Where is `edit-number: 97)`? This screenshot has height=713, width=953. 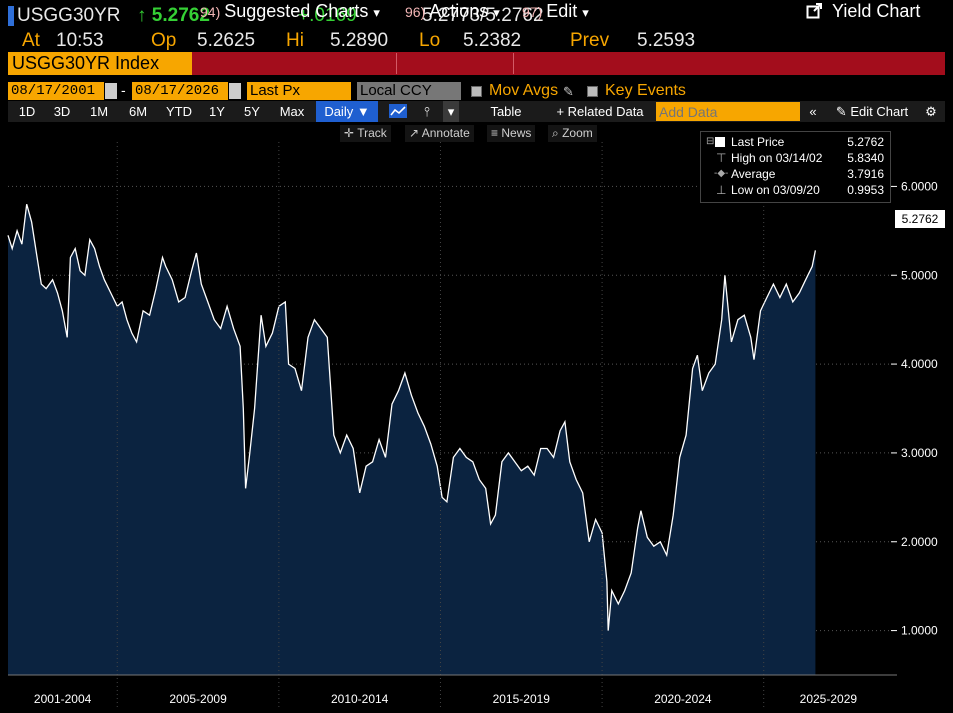
edit-number: 97) is located at coordinates (532, 12).